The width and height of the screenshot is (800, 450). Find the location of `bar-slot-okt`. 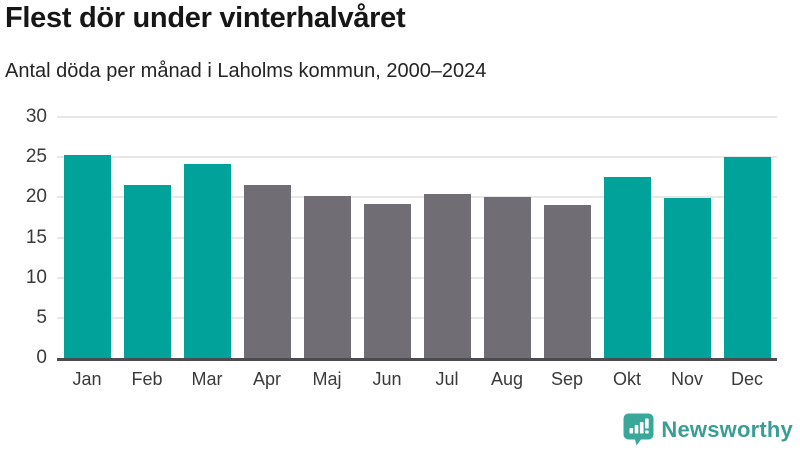

bar-slot-okt is located at coordinates (627, 237).